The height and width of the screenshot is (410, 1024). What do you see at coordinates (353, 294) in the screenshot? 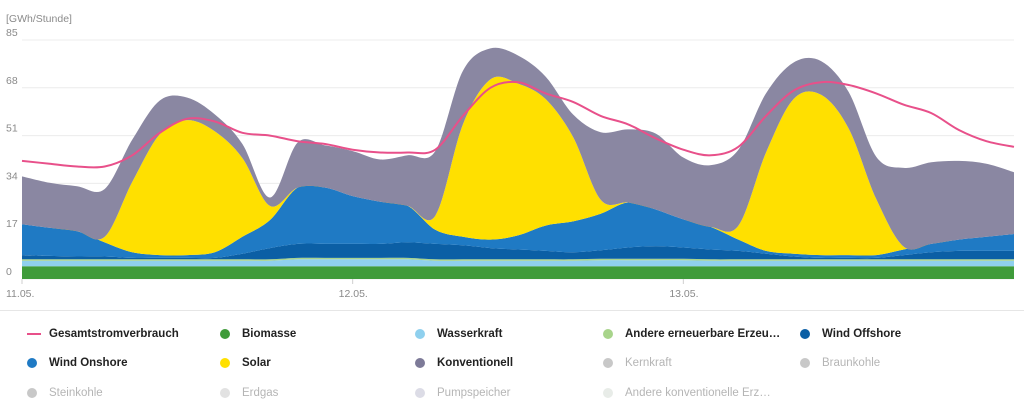
I see `x-tick-label: 12.05.` at bounding box center [353, 294].